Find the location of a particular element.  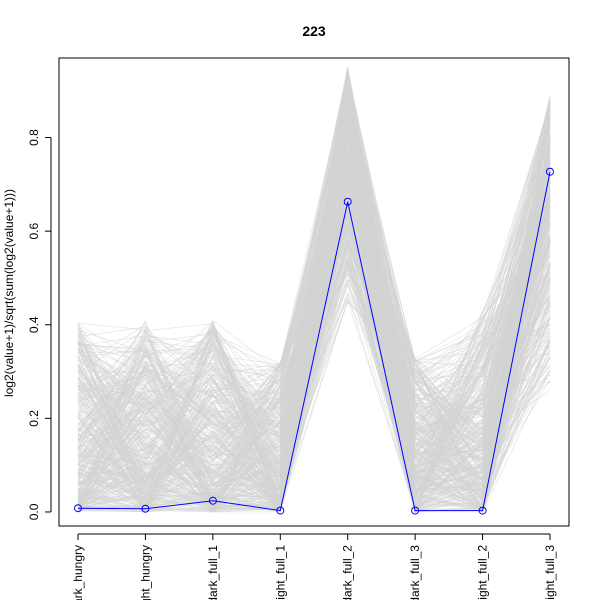

y-tick-label: 0.4 is located at coordinates (34, 324).